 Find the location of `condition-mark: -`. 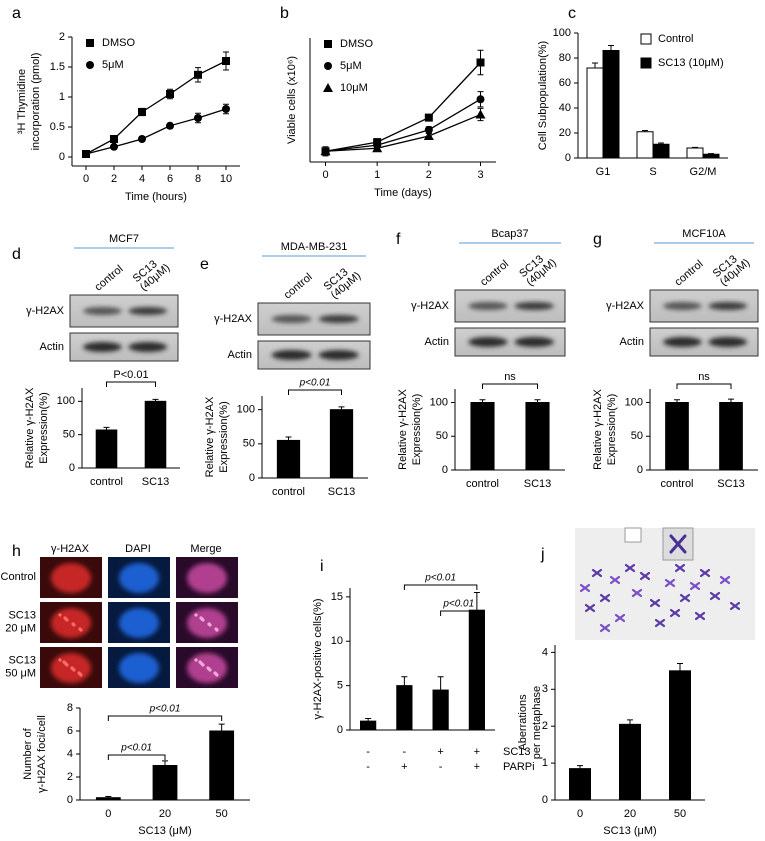

condition-mark: - is located at coordinates (368, 752).